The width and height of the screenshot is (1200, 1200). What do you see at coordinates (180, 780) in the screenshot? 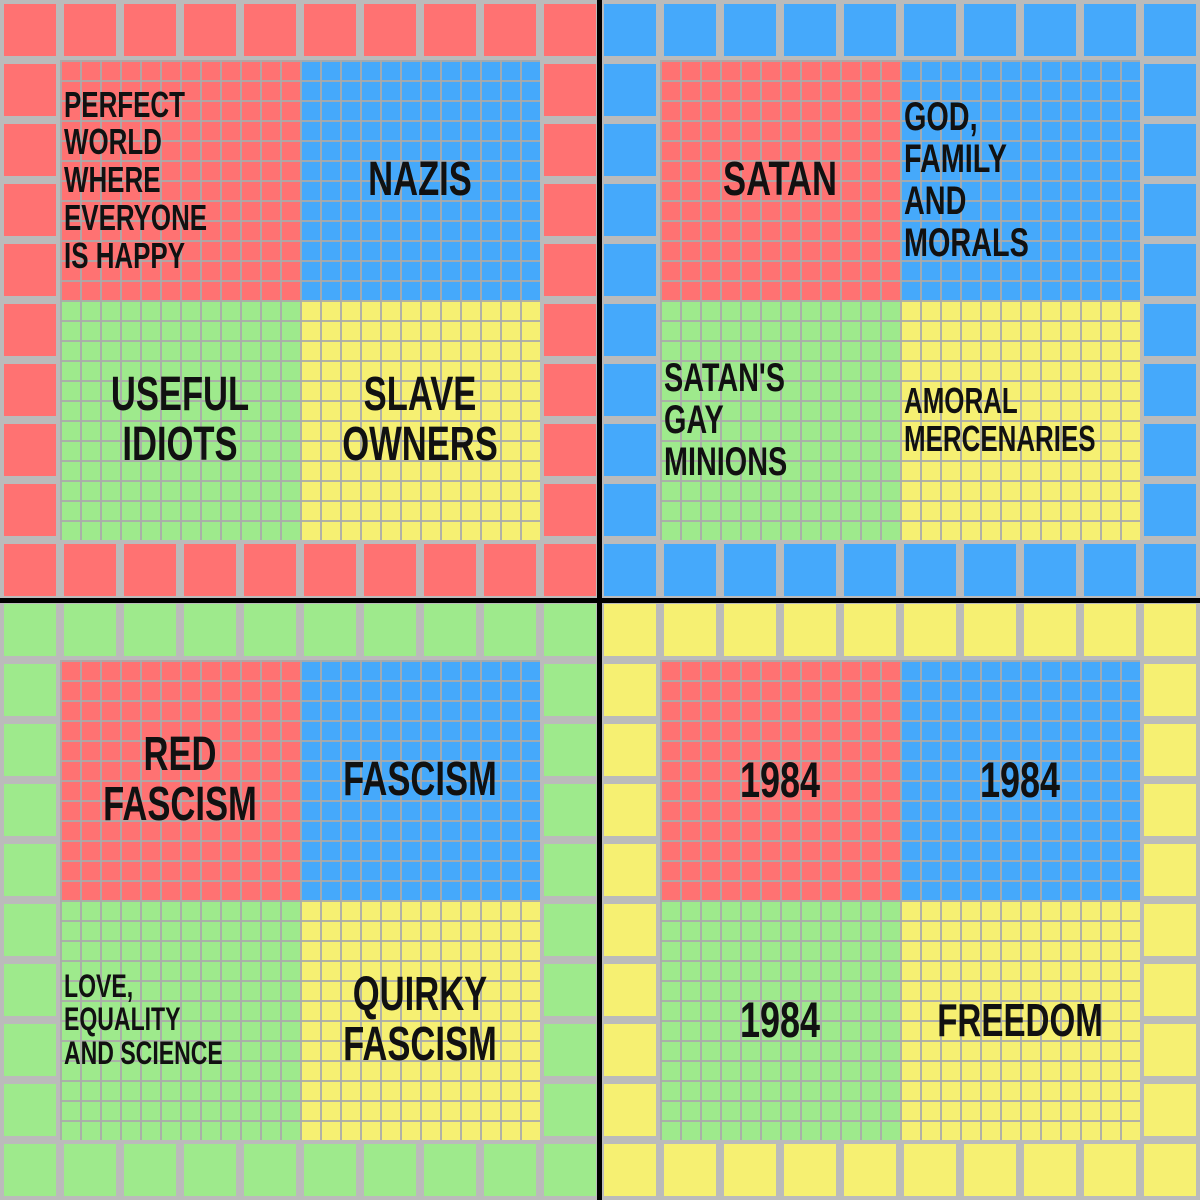
I see `quadrant-cell: RED FASCISM` at bounding box center [180, 780].